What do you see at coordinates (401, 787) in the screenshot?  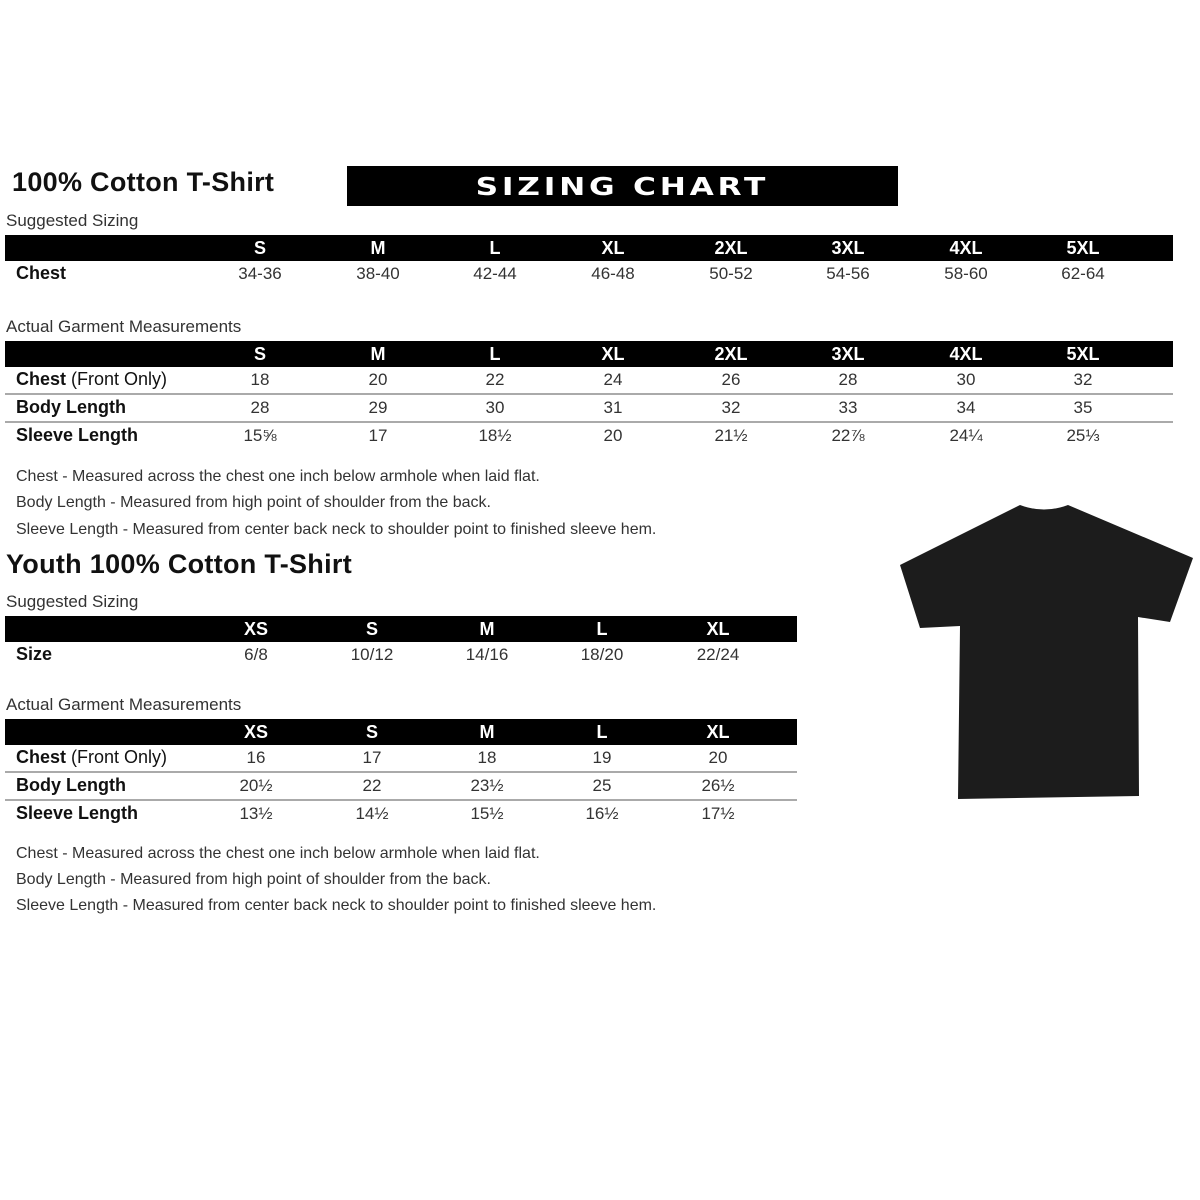 I see `table-row: Body Length 20½ 22 23½ 25 26½` at bounding box center [401, 787].